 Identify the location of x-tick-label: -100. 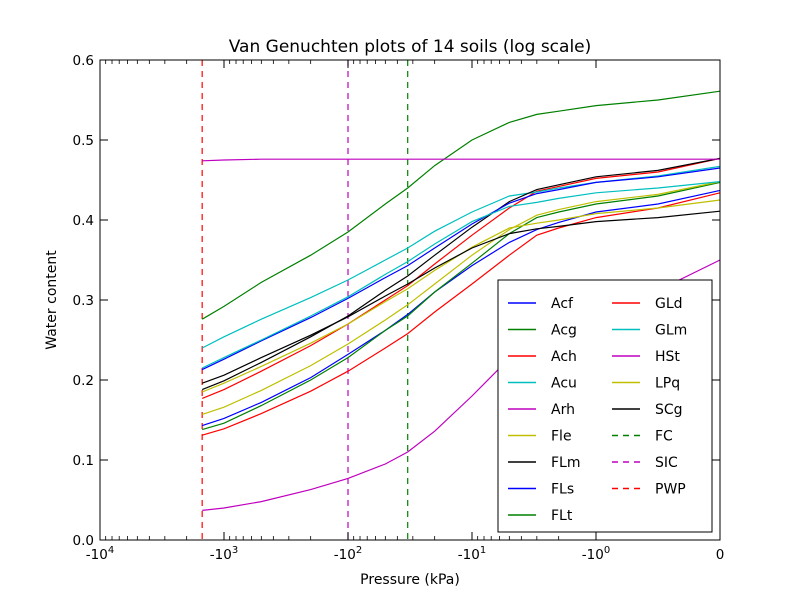
(596, 554).